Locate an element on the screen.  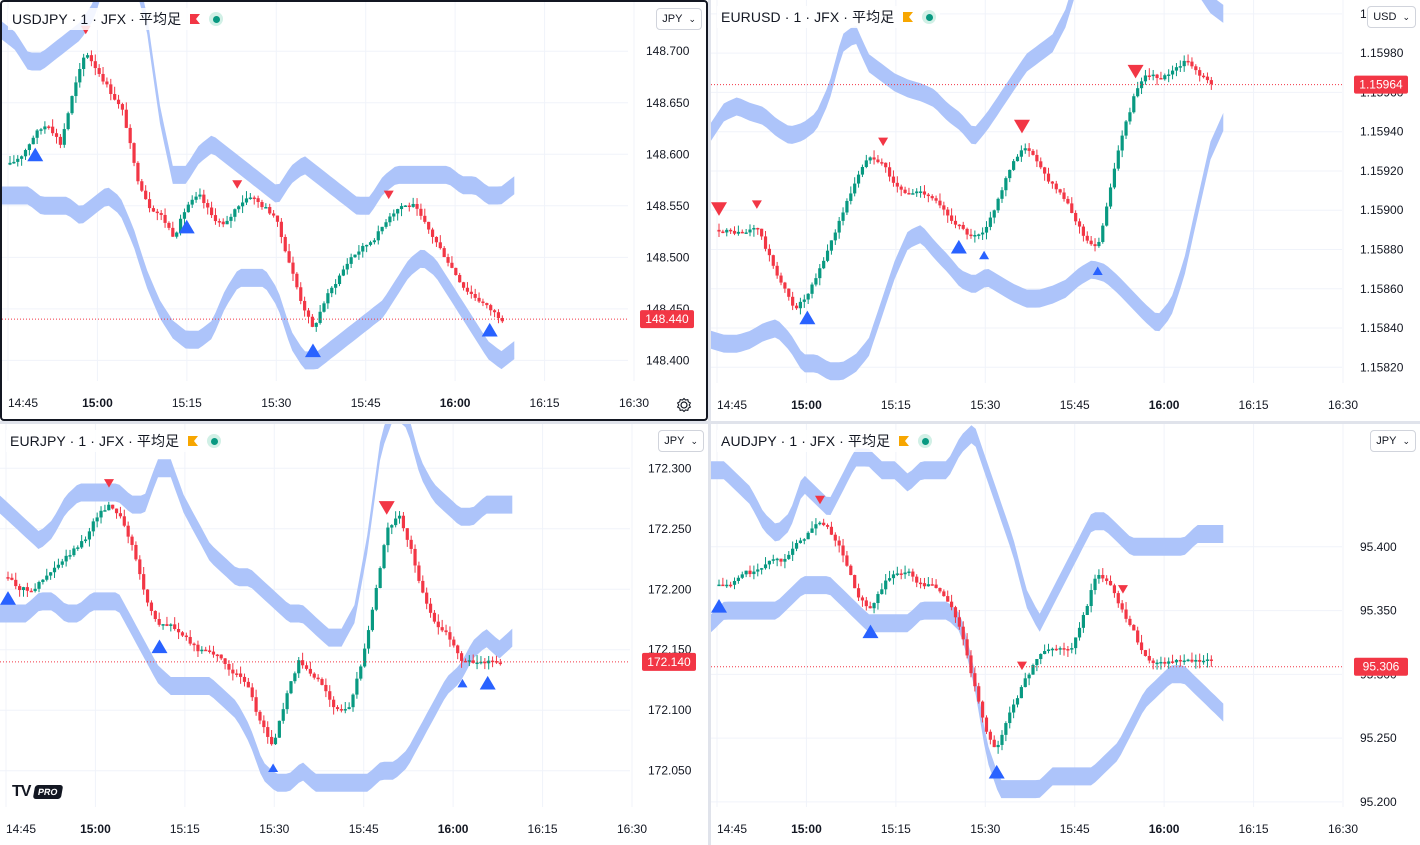
symbol-title: EURJPY · 1 · JFX · 平均足 is located at coordinates (95, 441).